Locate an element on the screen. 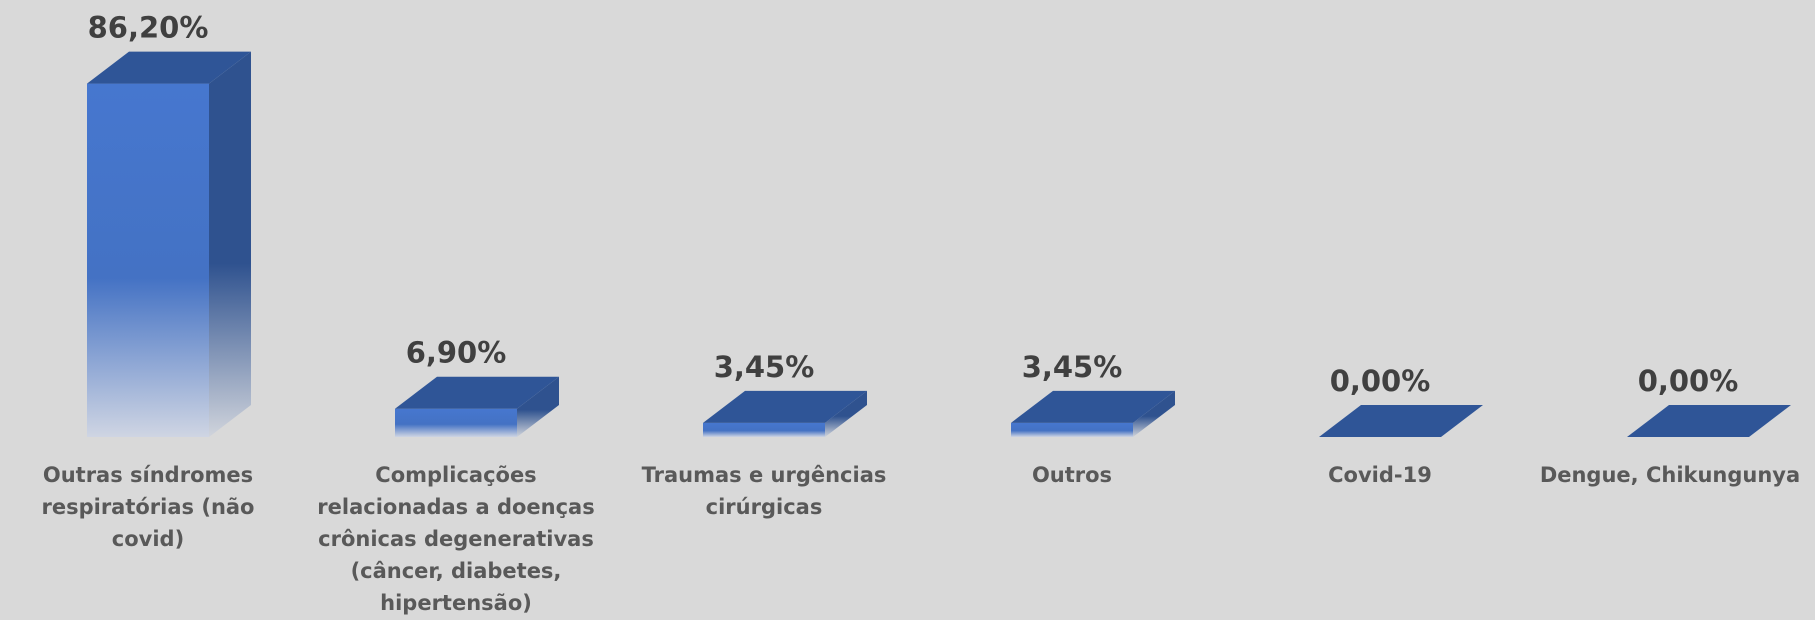 The height and width of the screenshot is (620, 1815). x-tick-label: Outros is located at coordinates (1072, 475).